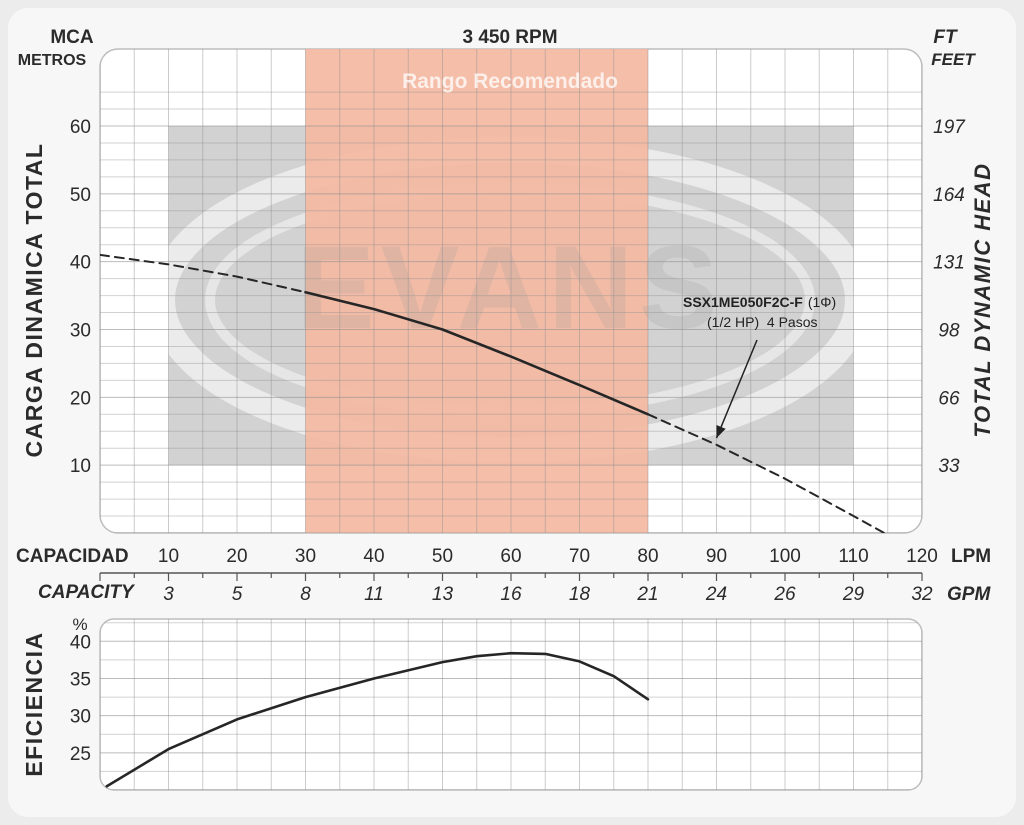  Describe the element at coordinates (736, 389) in the screenshot. I see `annotation-arrow` at that location.